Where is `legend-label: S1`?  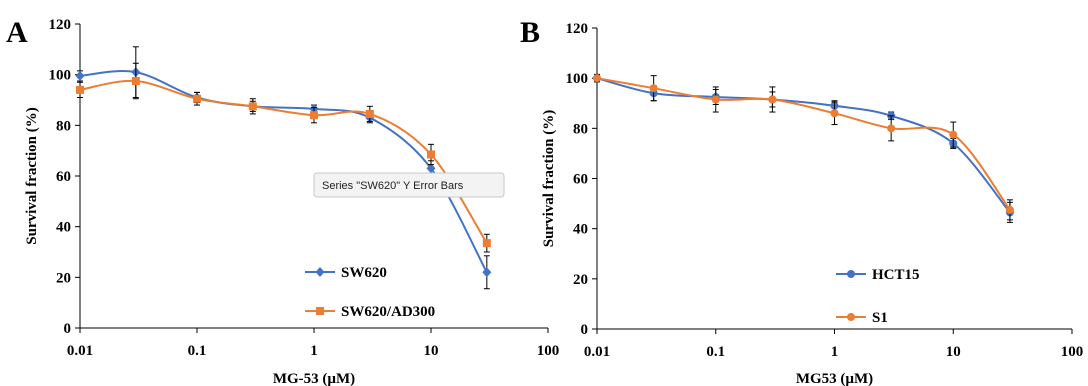
legend-label: S1 is located at coordinates (880, 318).